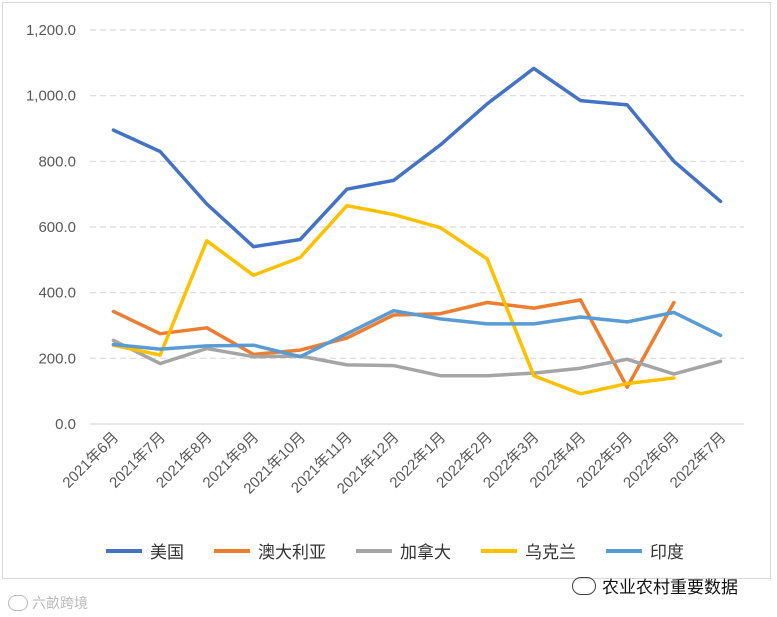 This screenshot has width=777, height=617. What do you see at coordinates (124, 550) in the screenshot?
I see `legend-swatch-us` at bounding box center [124, 550].